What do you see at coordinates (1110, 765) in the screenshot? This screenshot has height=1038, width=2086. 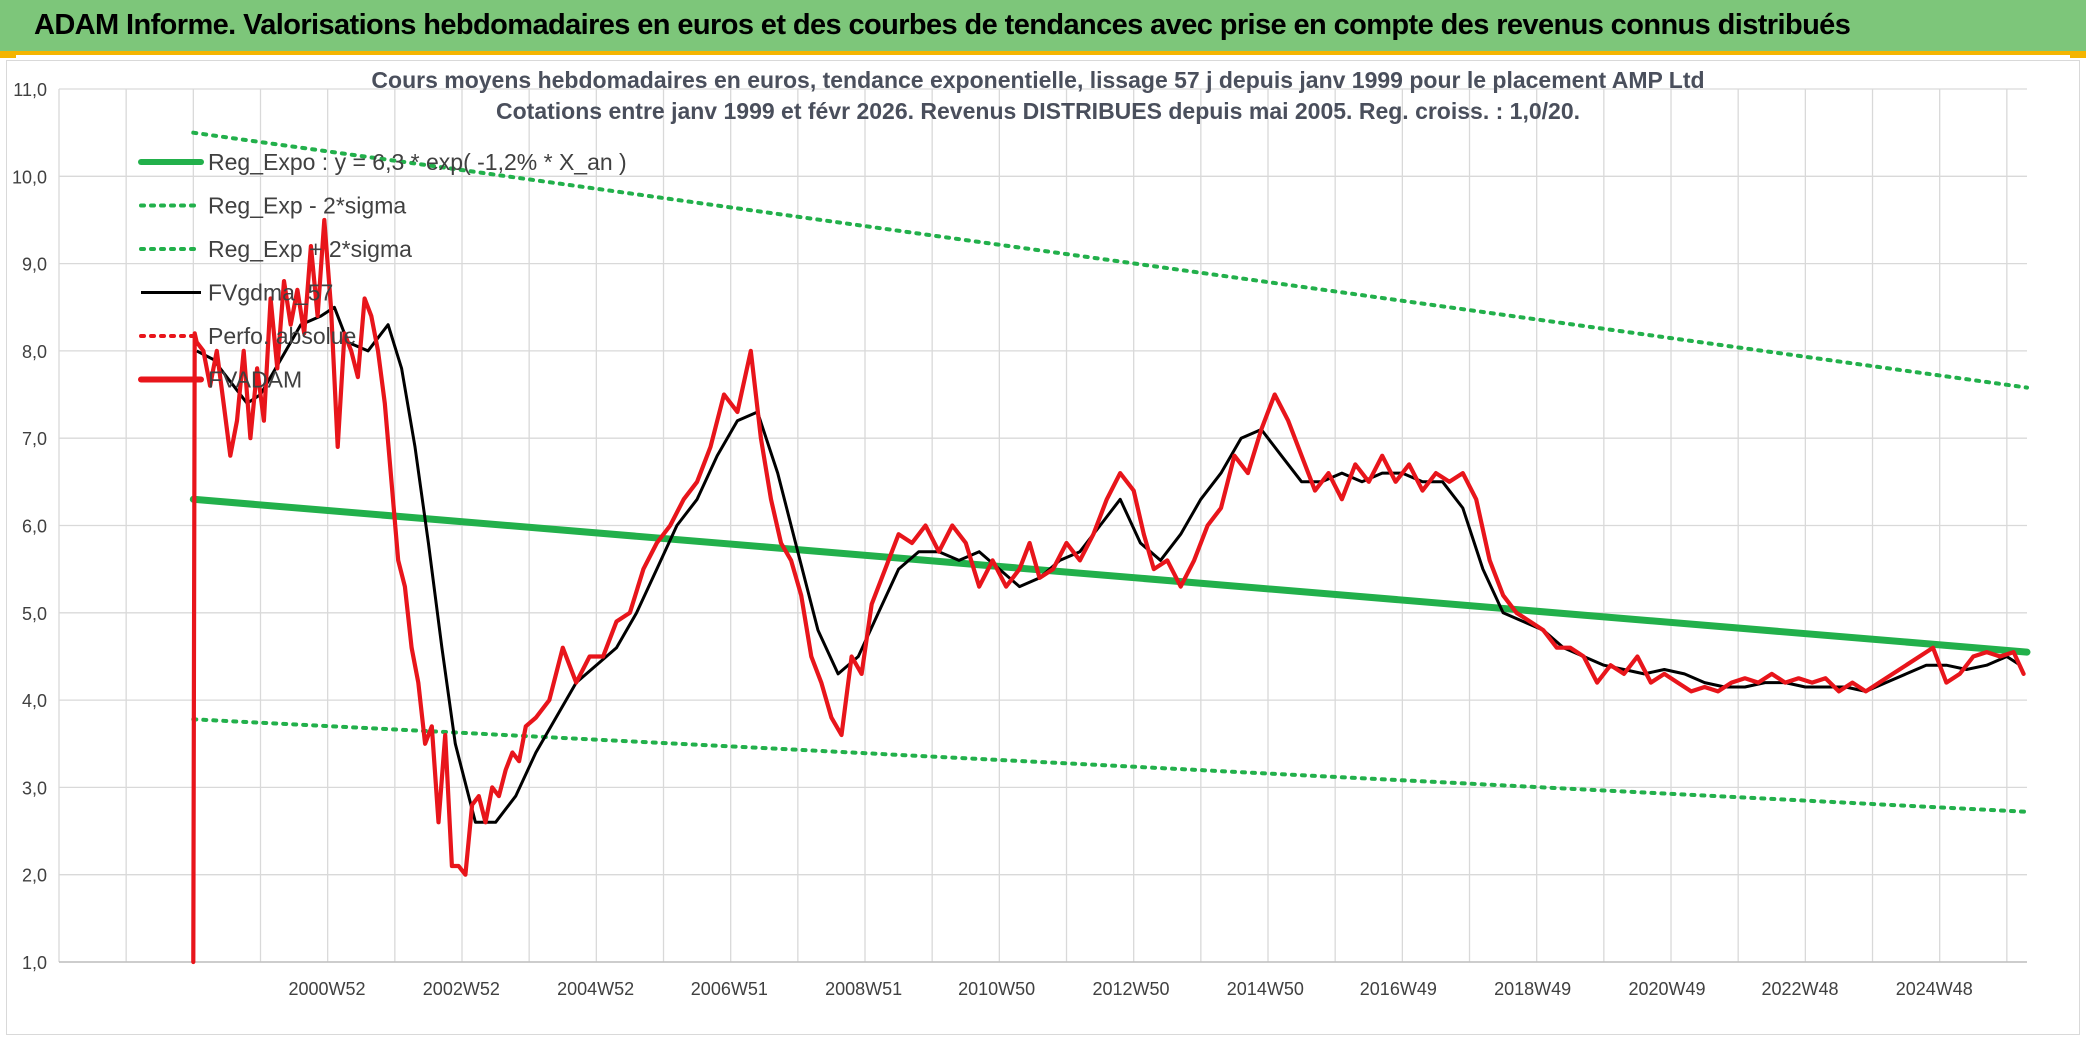 I see `series-line-reg-exp-2-sigma` at bounding box center [1110, 765].